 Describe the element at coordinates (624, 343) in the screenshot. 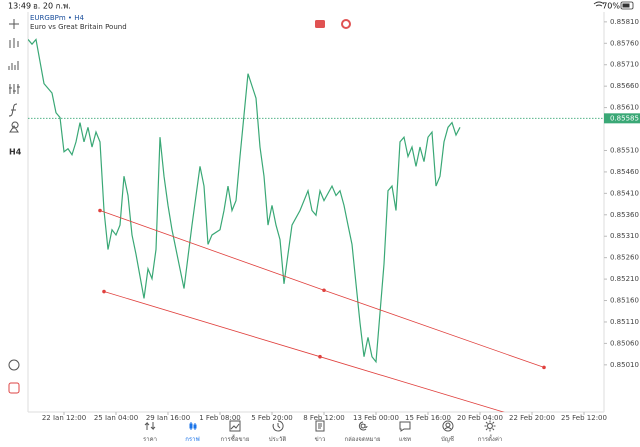

I see `y-tick-label: 0.85060` at that location.